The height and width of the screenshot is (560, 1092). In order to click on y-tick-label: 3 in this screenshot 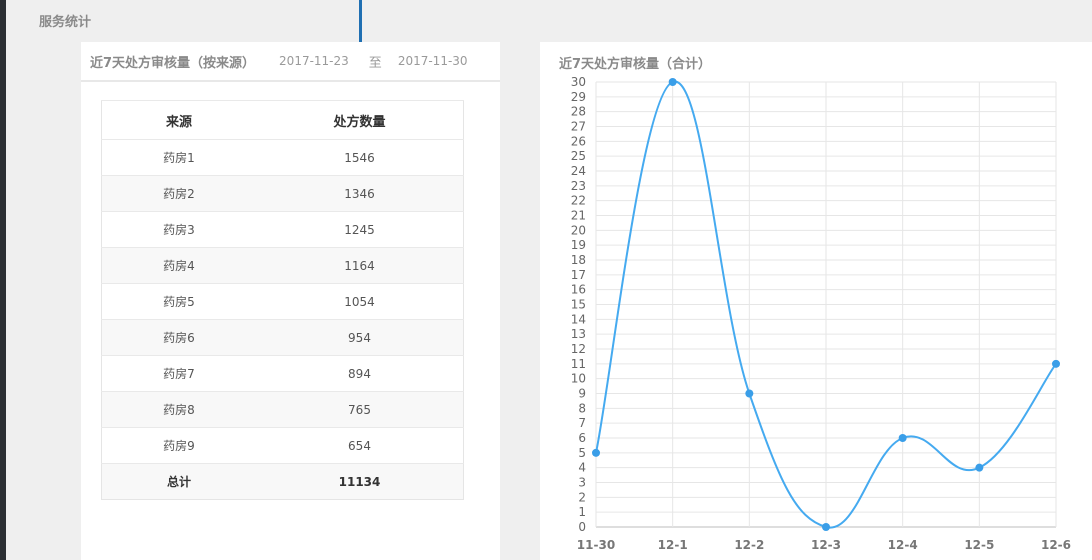, I will do `click(582, 483)`.